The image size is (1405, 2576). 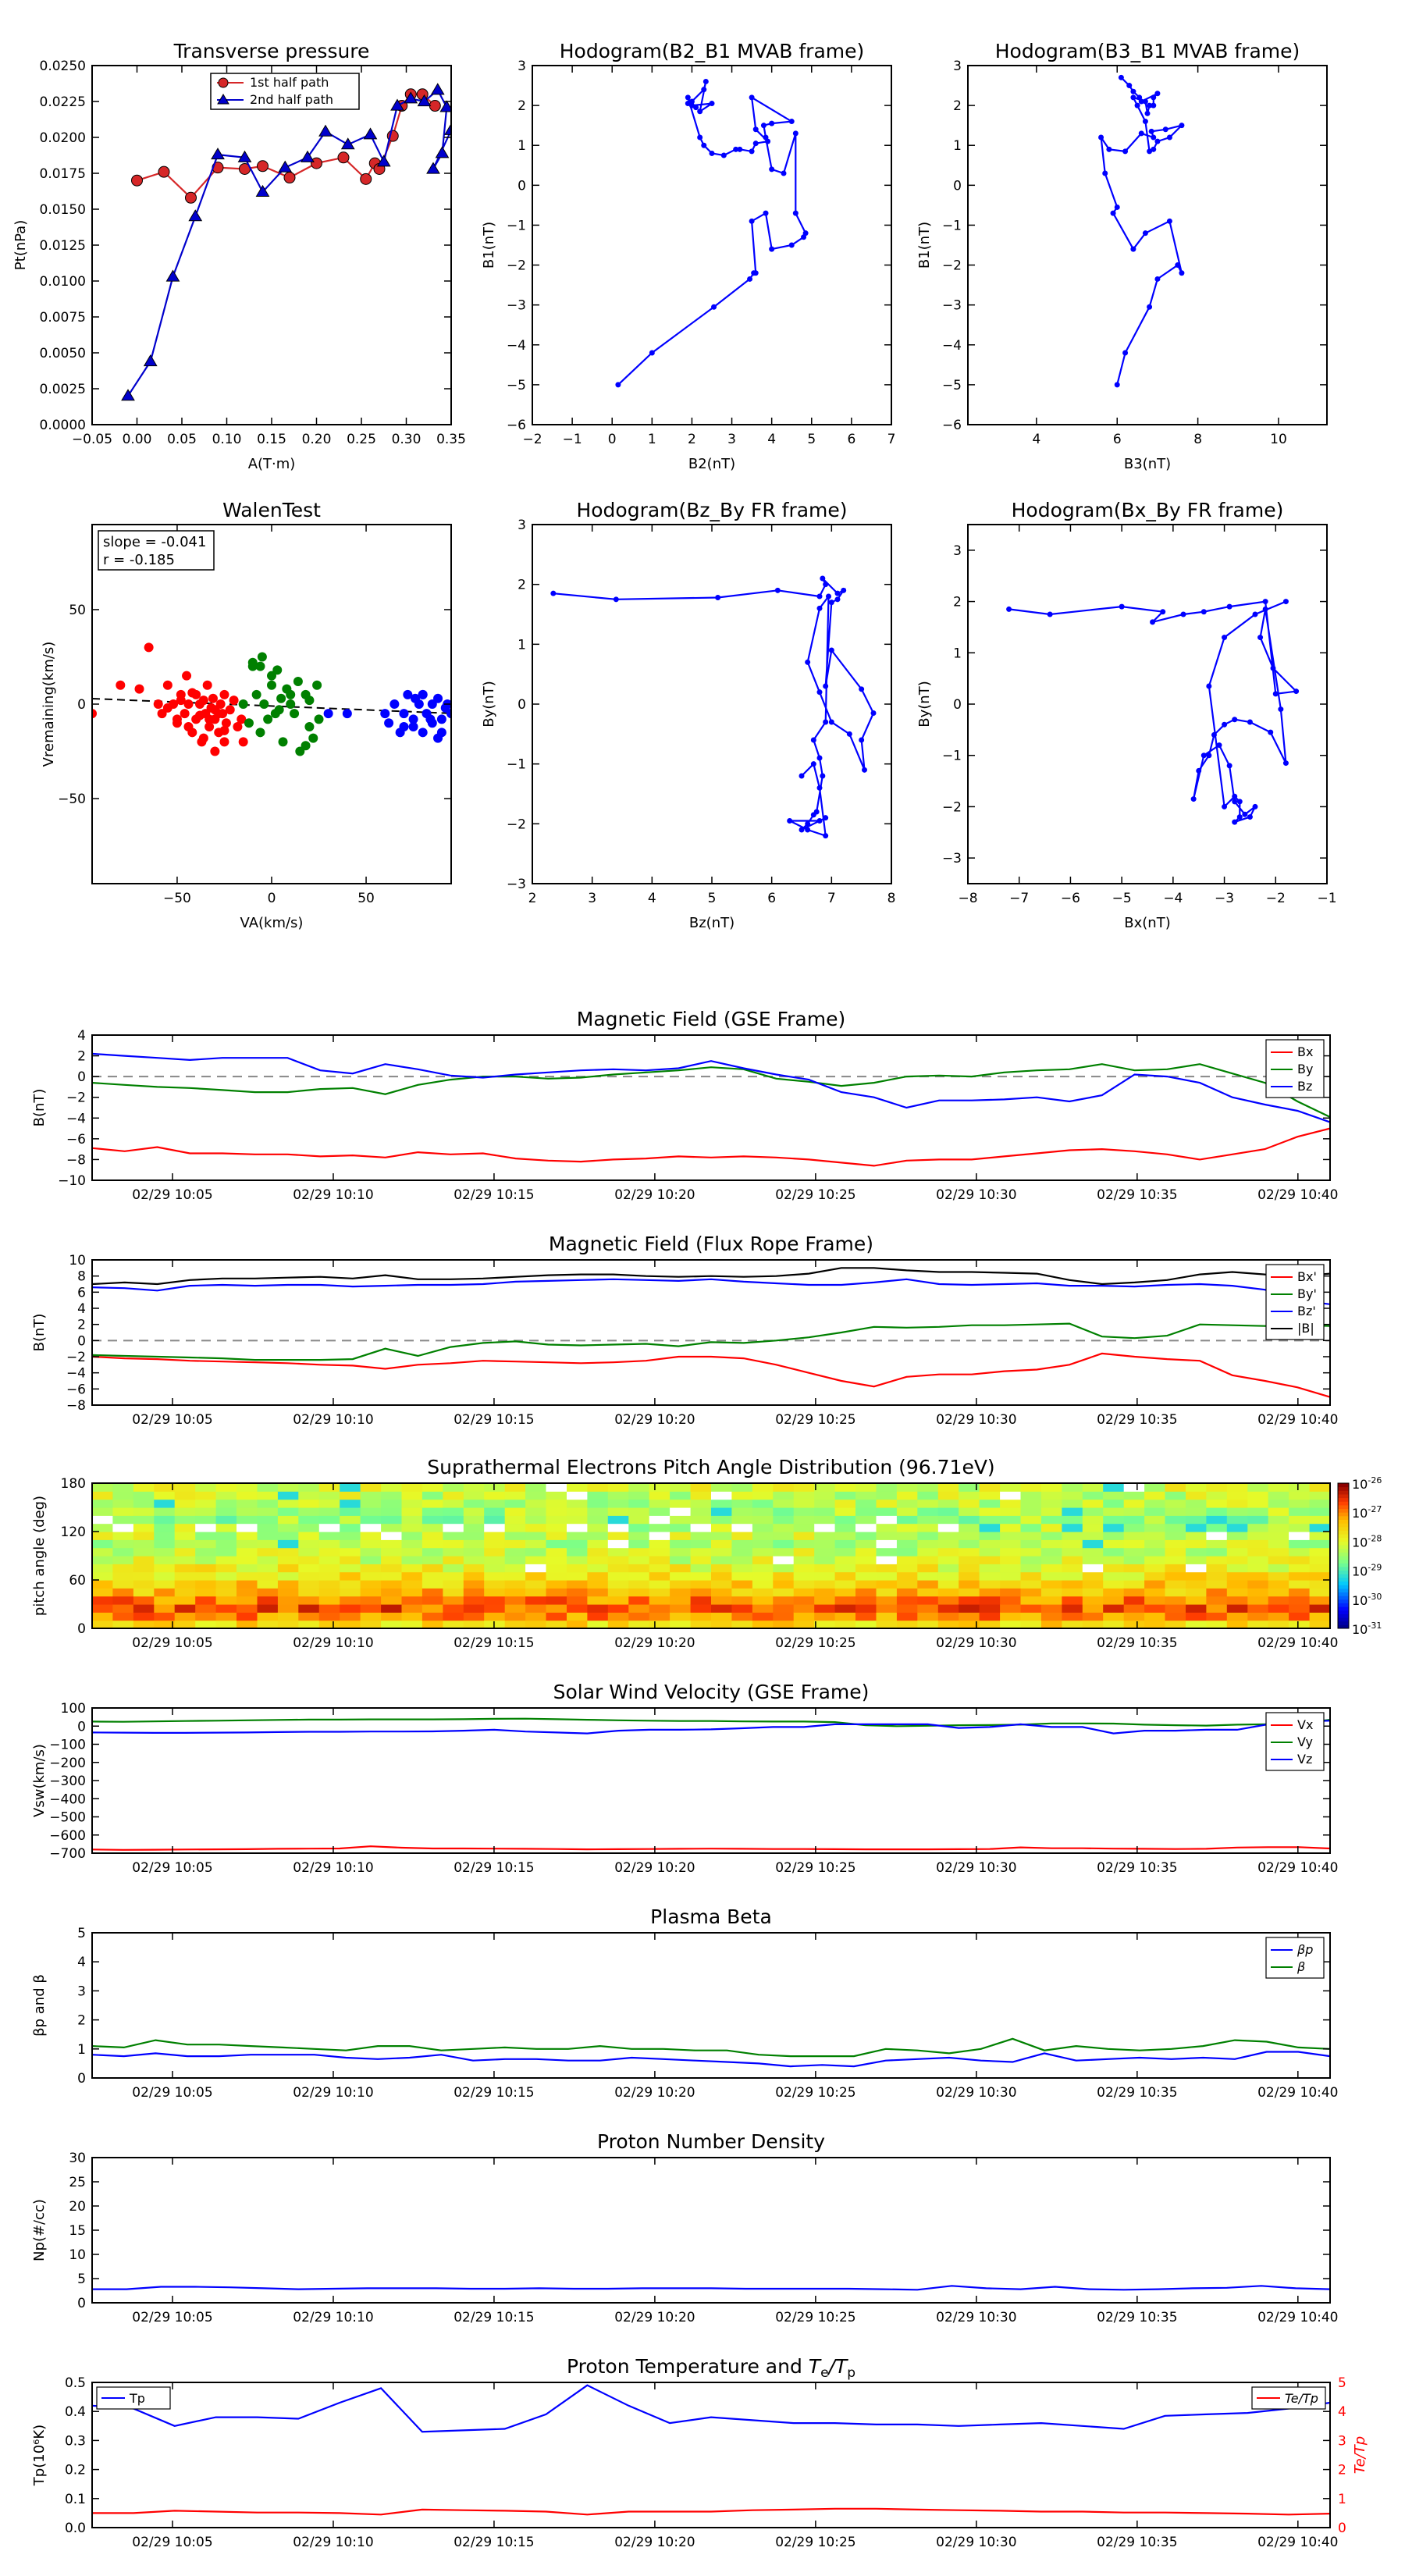 What do you see at coordinates (73, 1484) in the screenshot?
I see `pad-ytick-label: 180` at bounding box center [73, 1484].